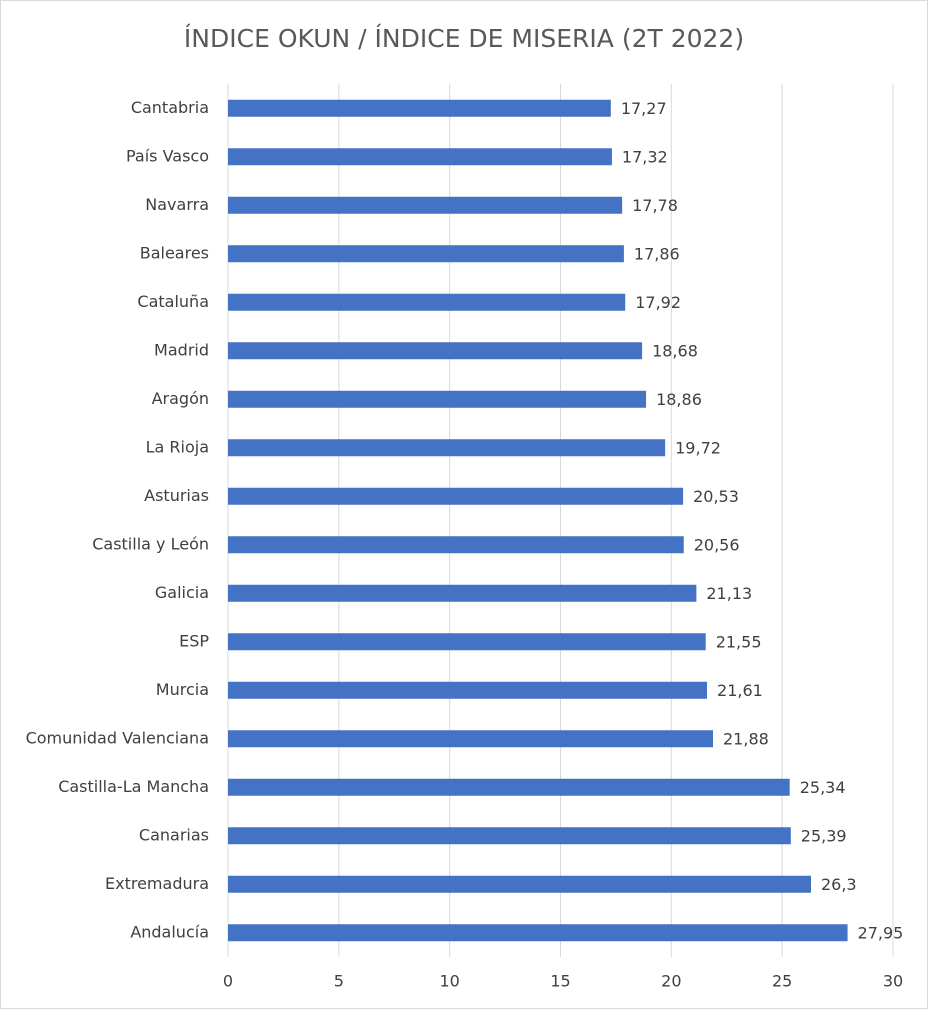 The image size is (929, 1010). Describe the element at coordinates (740, 690) in the screenshot. I see `data-label: 21,61` at that location.